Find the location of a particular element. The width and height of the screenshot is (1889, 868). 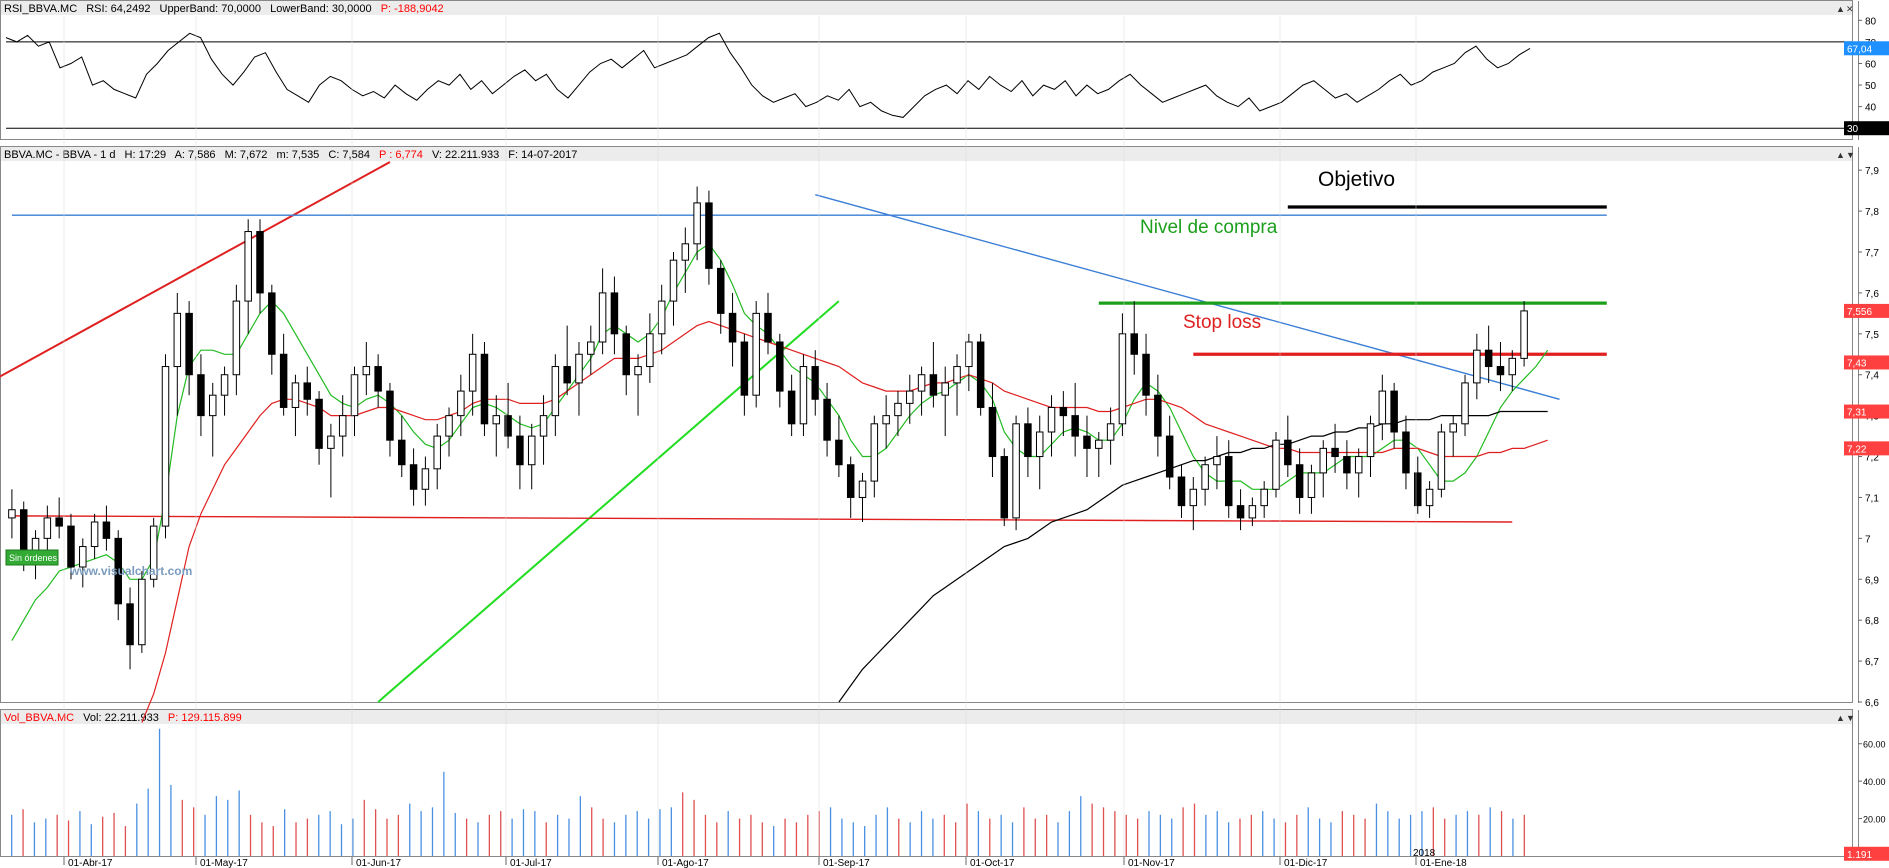

rsi-header-bar is located at coordinates (926, 8).